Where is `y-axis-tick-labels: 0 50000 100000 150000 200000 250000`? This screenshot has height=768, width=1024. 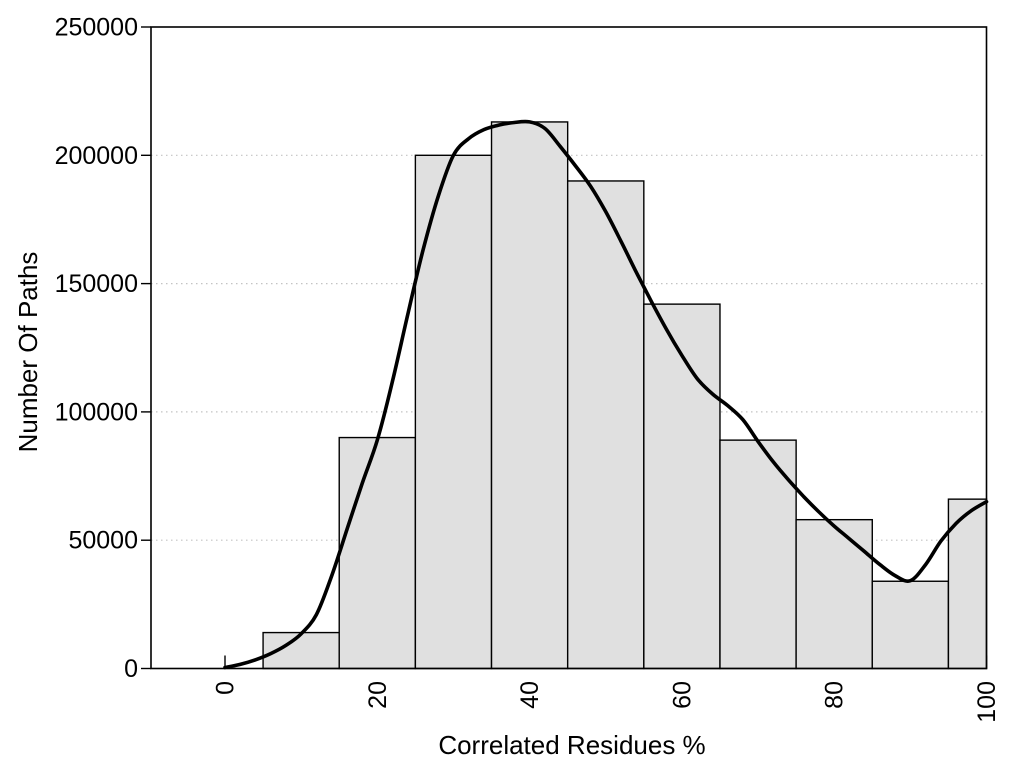 y-axis-tick-labels: 0 50000 100000 150000 200000 250000 is located at coordinates (96, 349).